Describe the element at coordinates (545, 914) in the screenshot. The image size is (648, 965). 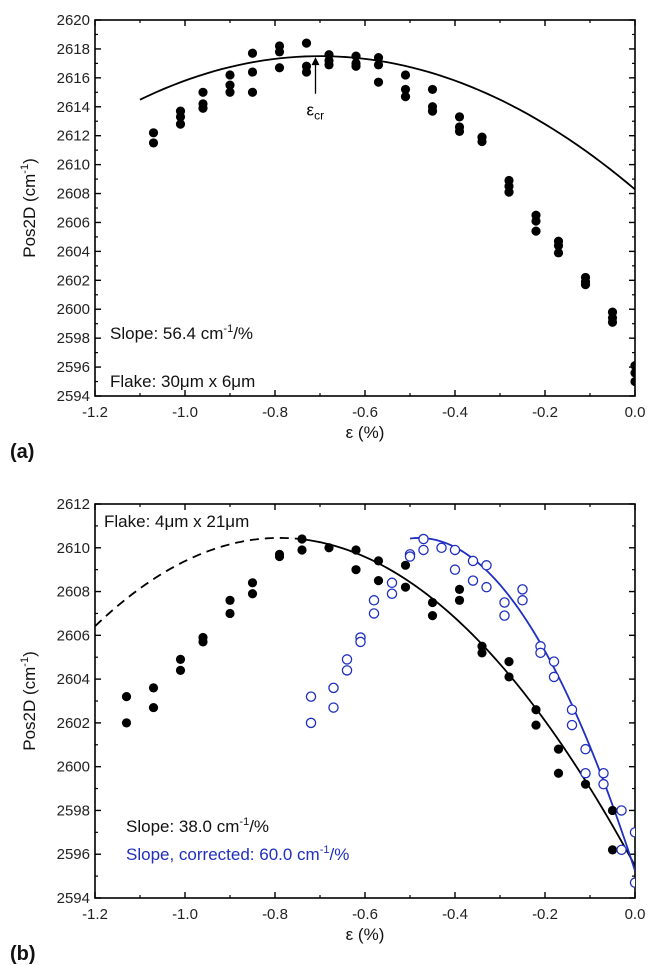
I see `x-tick-label: -0.2` at that location.